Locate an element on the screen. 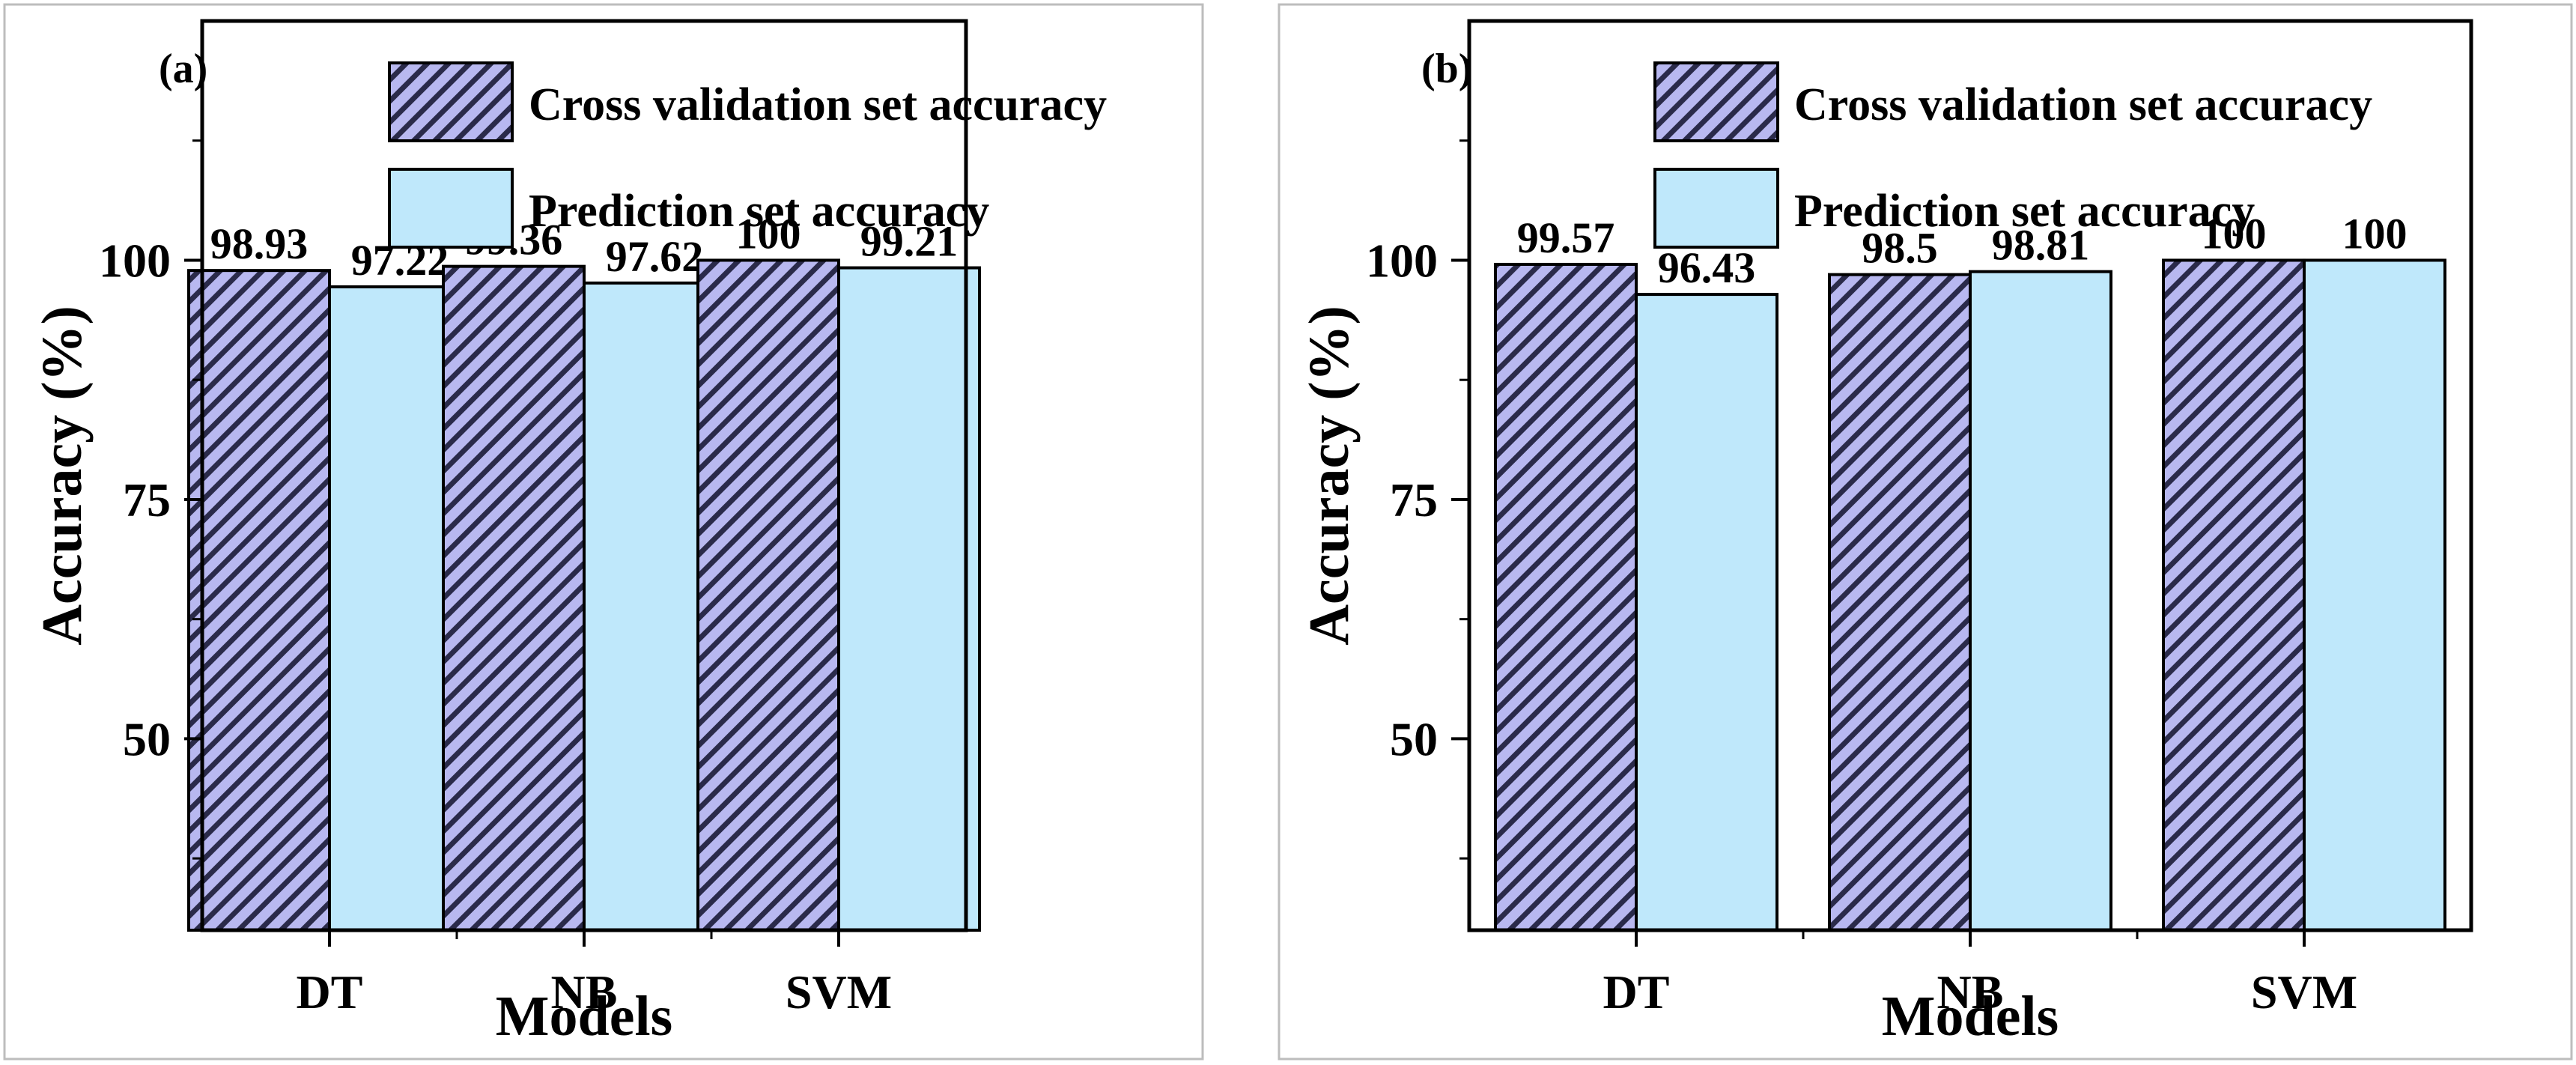  cross-validation-value-dt: 98.93 is located at coordinates (259, 243).